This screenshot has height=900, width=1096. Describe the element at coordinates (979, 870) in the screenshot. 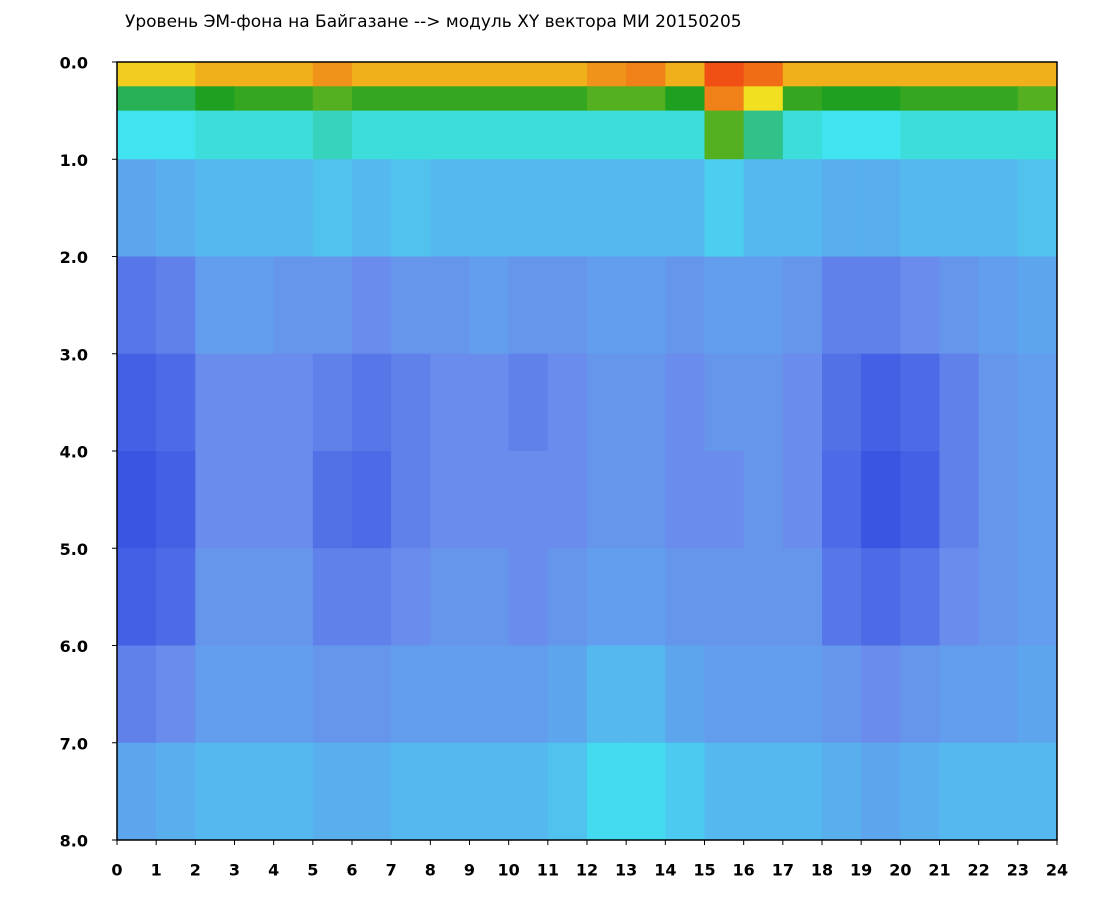

I see `x-tick-label: 22` at that location.